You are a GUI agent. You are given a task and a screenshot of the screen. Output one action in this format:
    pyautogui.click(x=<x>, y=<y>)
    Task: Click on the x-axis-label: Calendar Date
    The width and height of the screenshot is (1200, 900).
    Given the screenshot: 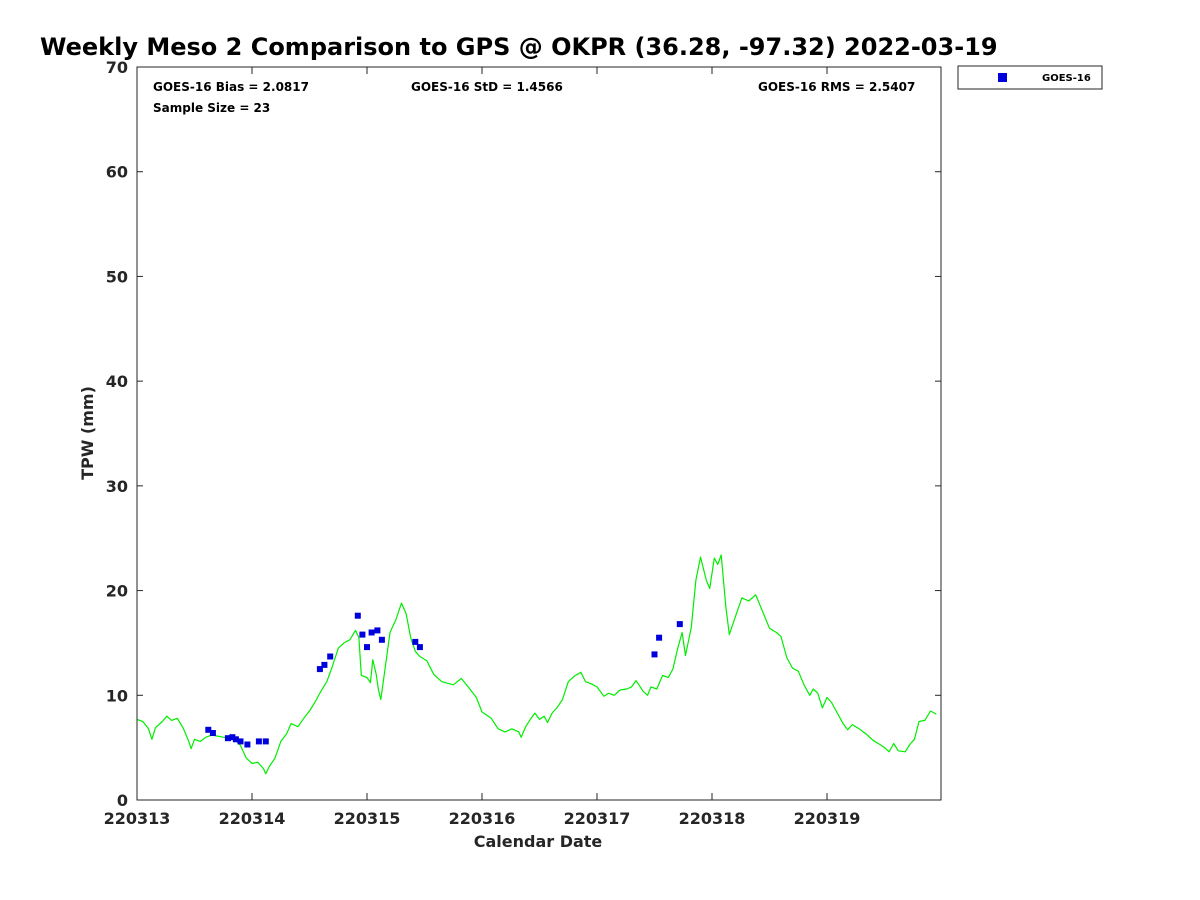 What is the action you would take?
    pyautogui.click(x=538, y=841)
    